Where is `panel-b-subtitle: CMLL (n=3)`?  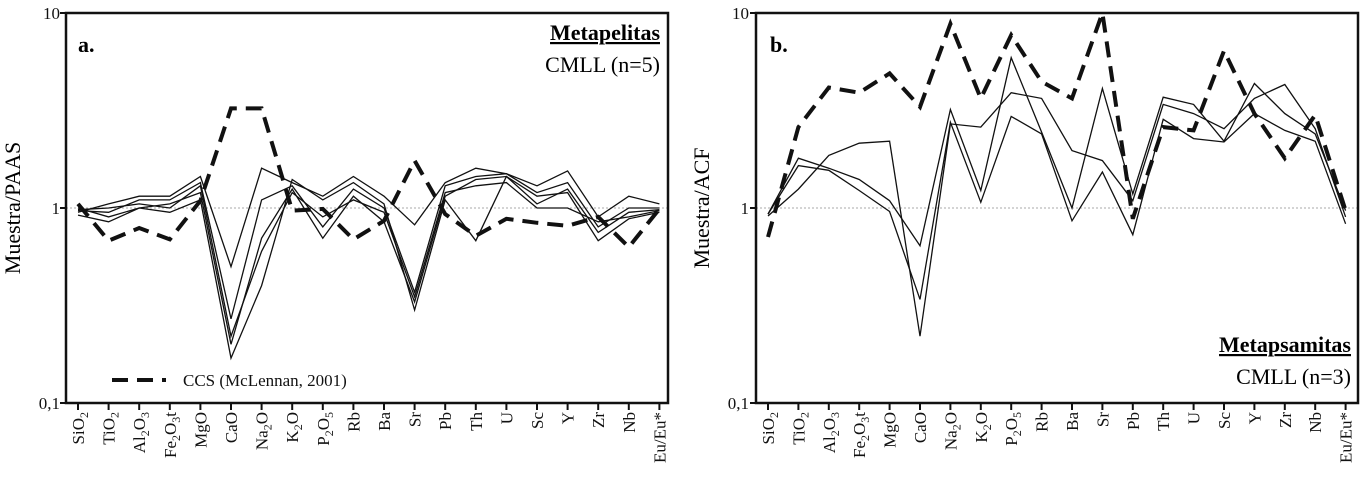
panel-b-subtitle: CMLL (n=3) is located at coordinates (1293, 376).